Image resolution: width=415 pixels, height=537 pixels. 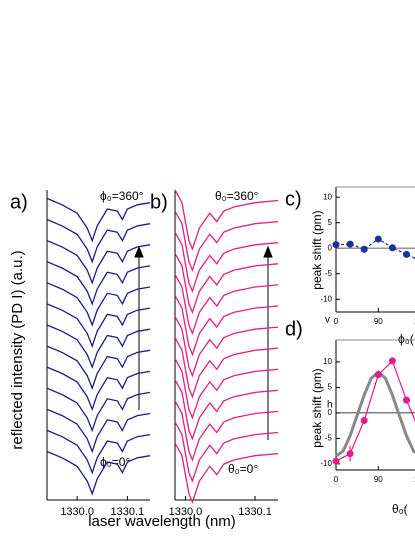 I want to click on panel-label: c), so click(x=293, y=199).